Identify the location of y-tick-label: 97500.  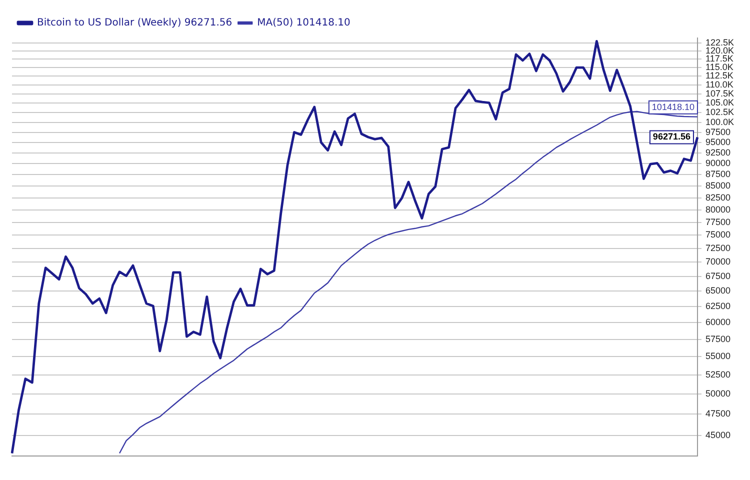
(718, 131).